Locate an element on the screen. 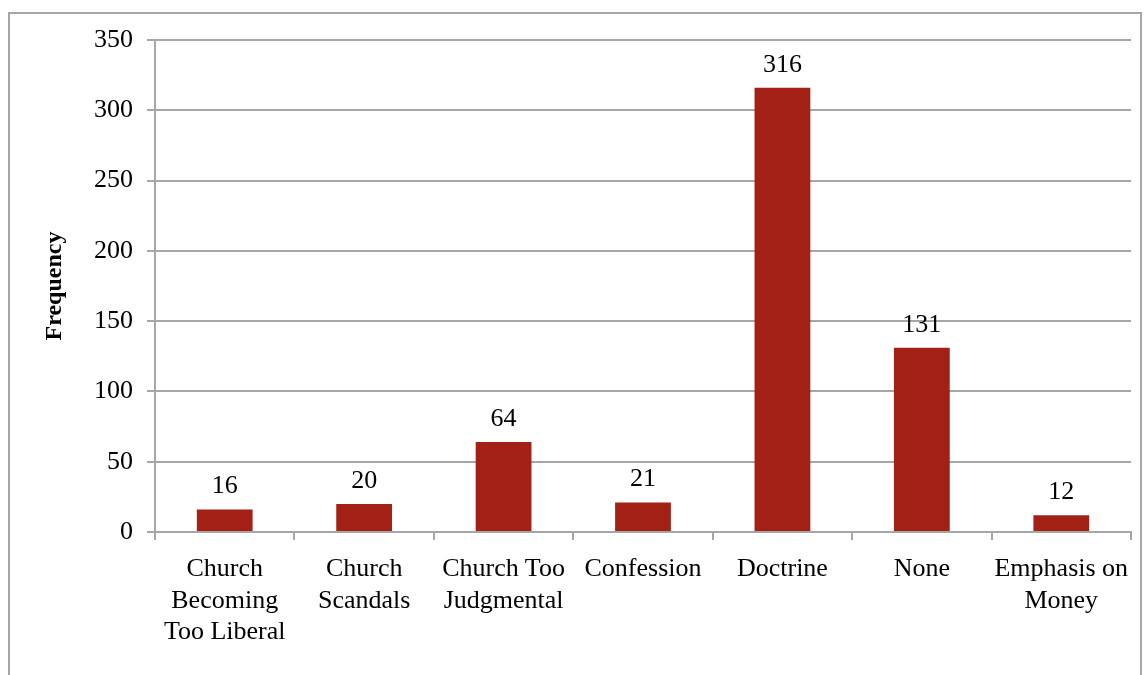 The width and height of the screenshot is (1146, 675). y-tick-label: 0 is located at coordinates (126, 530).